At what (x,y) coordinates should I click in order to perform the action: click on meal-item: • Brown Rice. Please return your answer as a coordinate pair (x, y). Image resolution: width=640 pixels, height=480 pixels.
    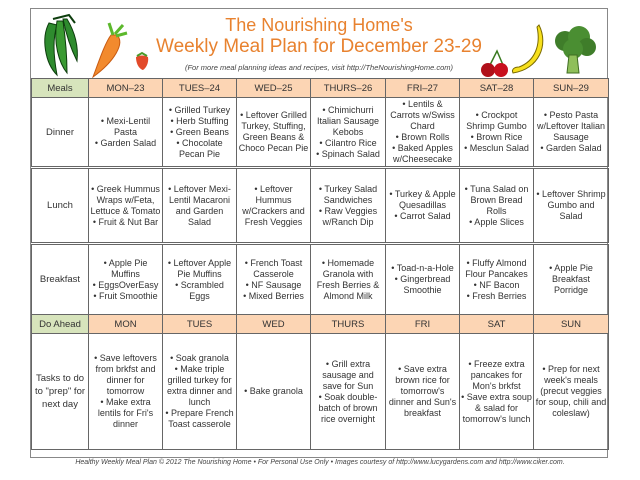
    Looking at the image, I should click on (496, 137).